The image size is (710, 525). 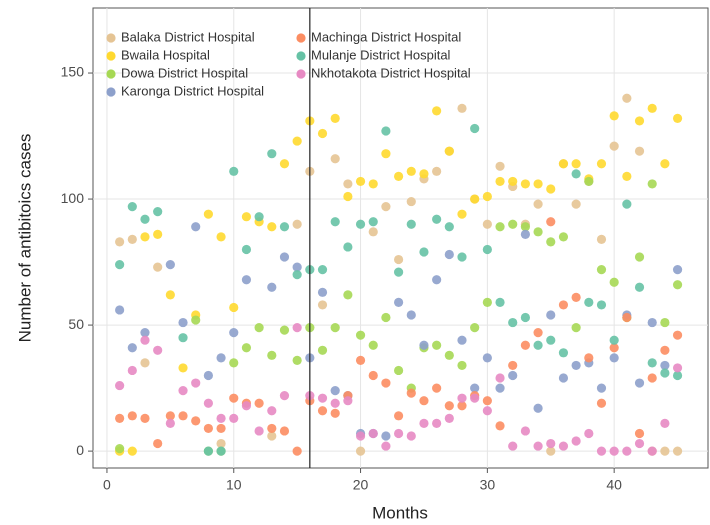 I want to click on x-axis-title: Months, so click(x=400, y=512).